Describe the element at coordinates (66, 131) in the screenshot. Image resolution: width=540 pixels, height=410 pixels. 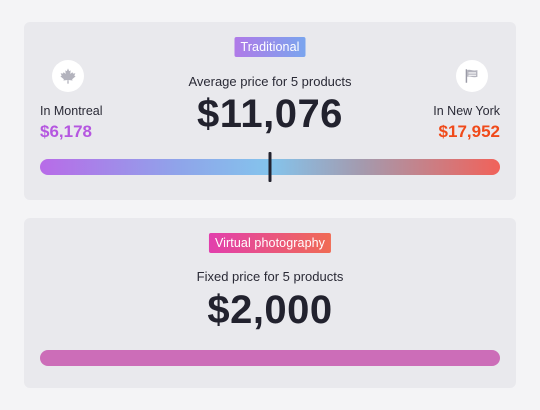
I see `montreal-price: $6,178` at that location.